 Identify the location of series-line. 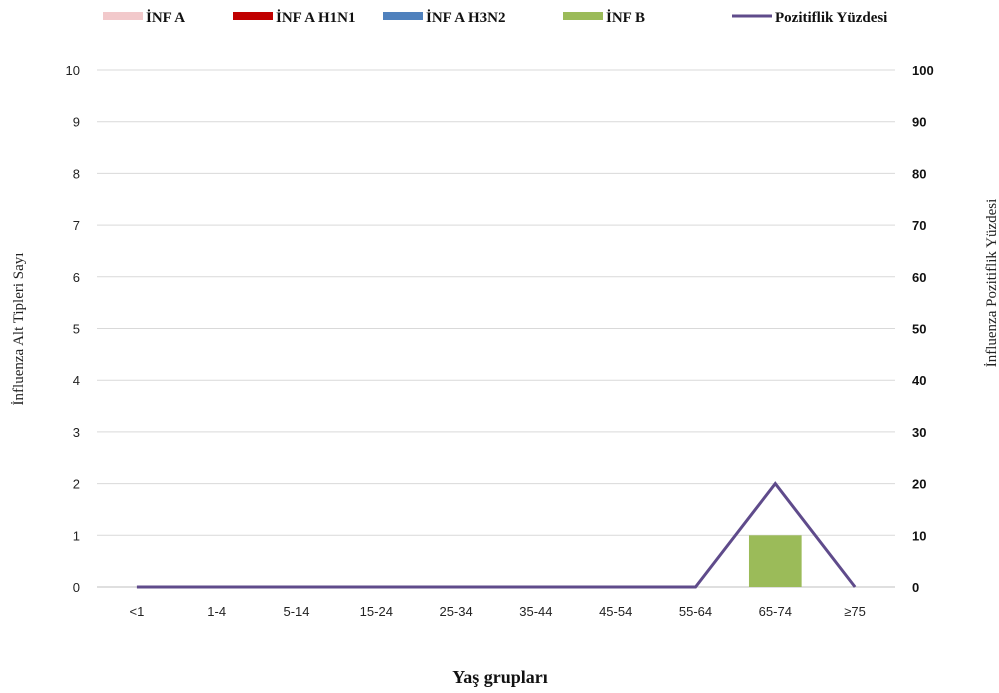
(496, 535).